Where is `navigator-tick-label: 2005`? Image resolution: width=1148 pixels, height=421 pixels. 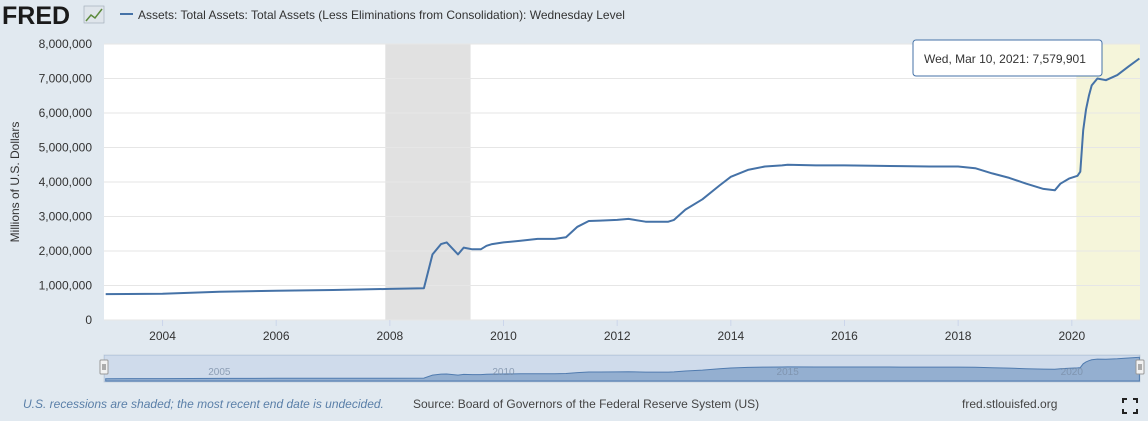 navigator-tick-label: 2005 is located at coordinates (219, 372).